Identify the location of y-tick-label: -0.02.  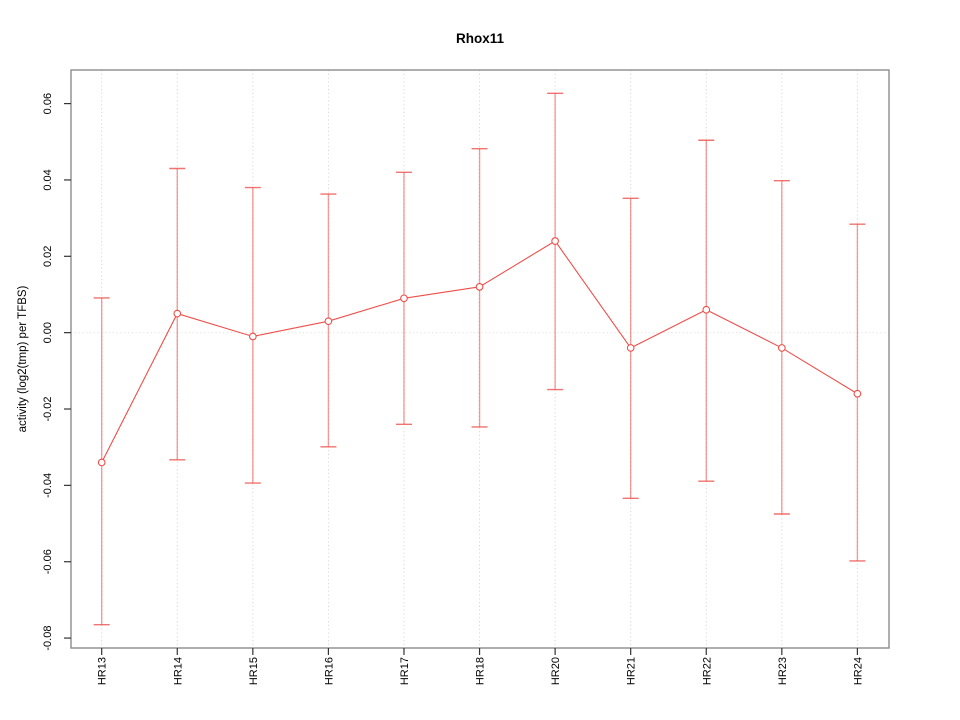
(48, 408).